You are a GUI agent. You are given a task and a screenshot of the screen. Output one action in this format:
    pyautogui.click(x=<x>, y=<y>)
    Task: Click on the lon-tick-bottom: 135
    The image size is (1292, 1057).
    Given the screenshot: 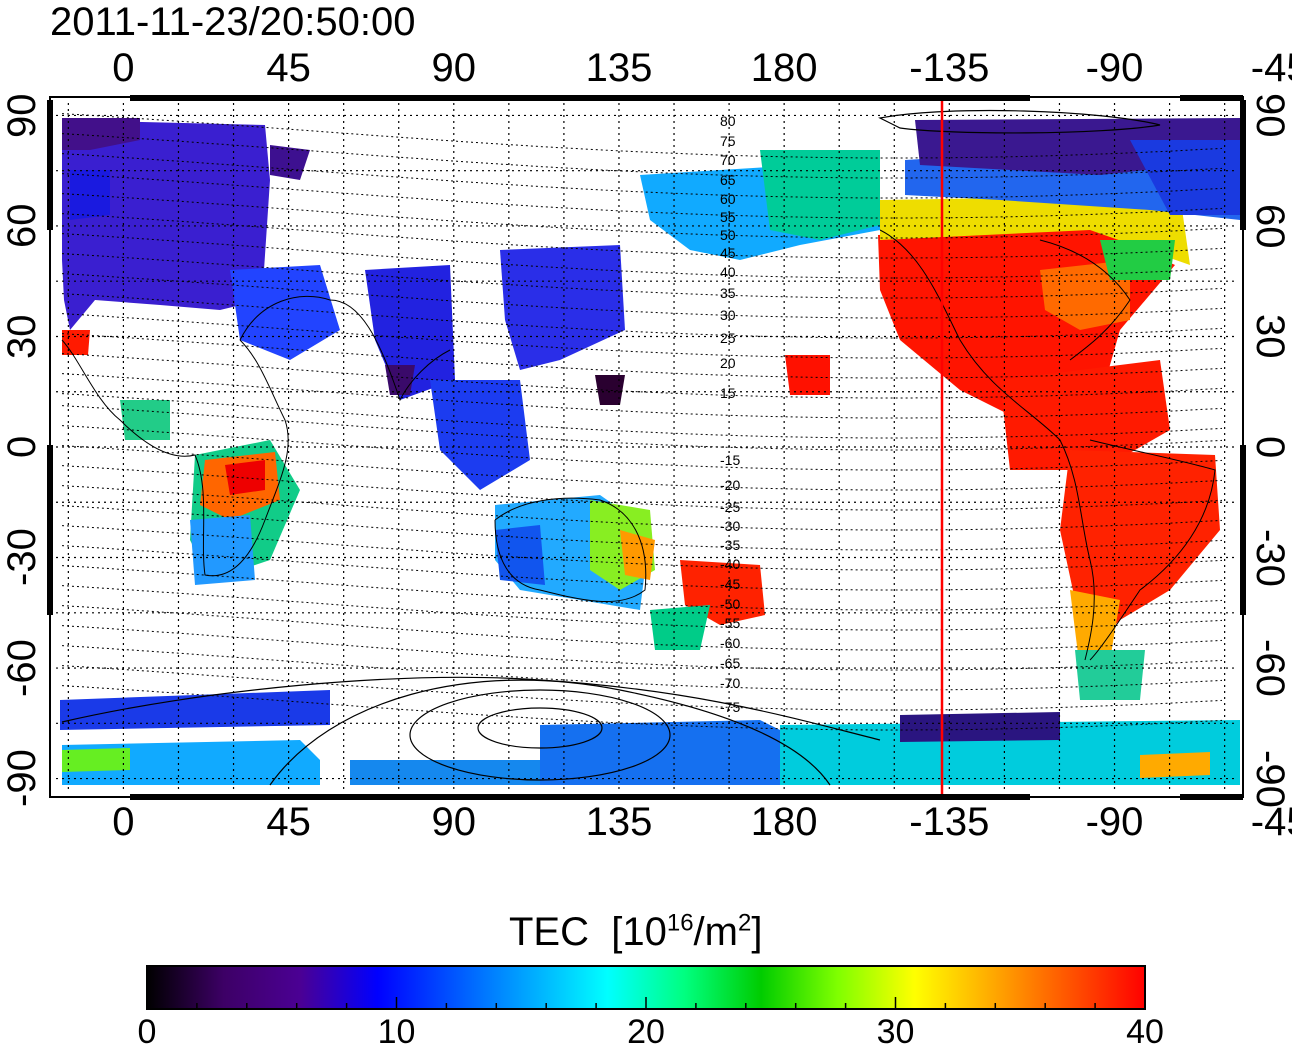 What is the action you would take?
    pyautogui.click(x=619, y=822)
    